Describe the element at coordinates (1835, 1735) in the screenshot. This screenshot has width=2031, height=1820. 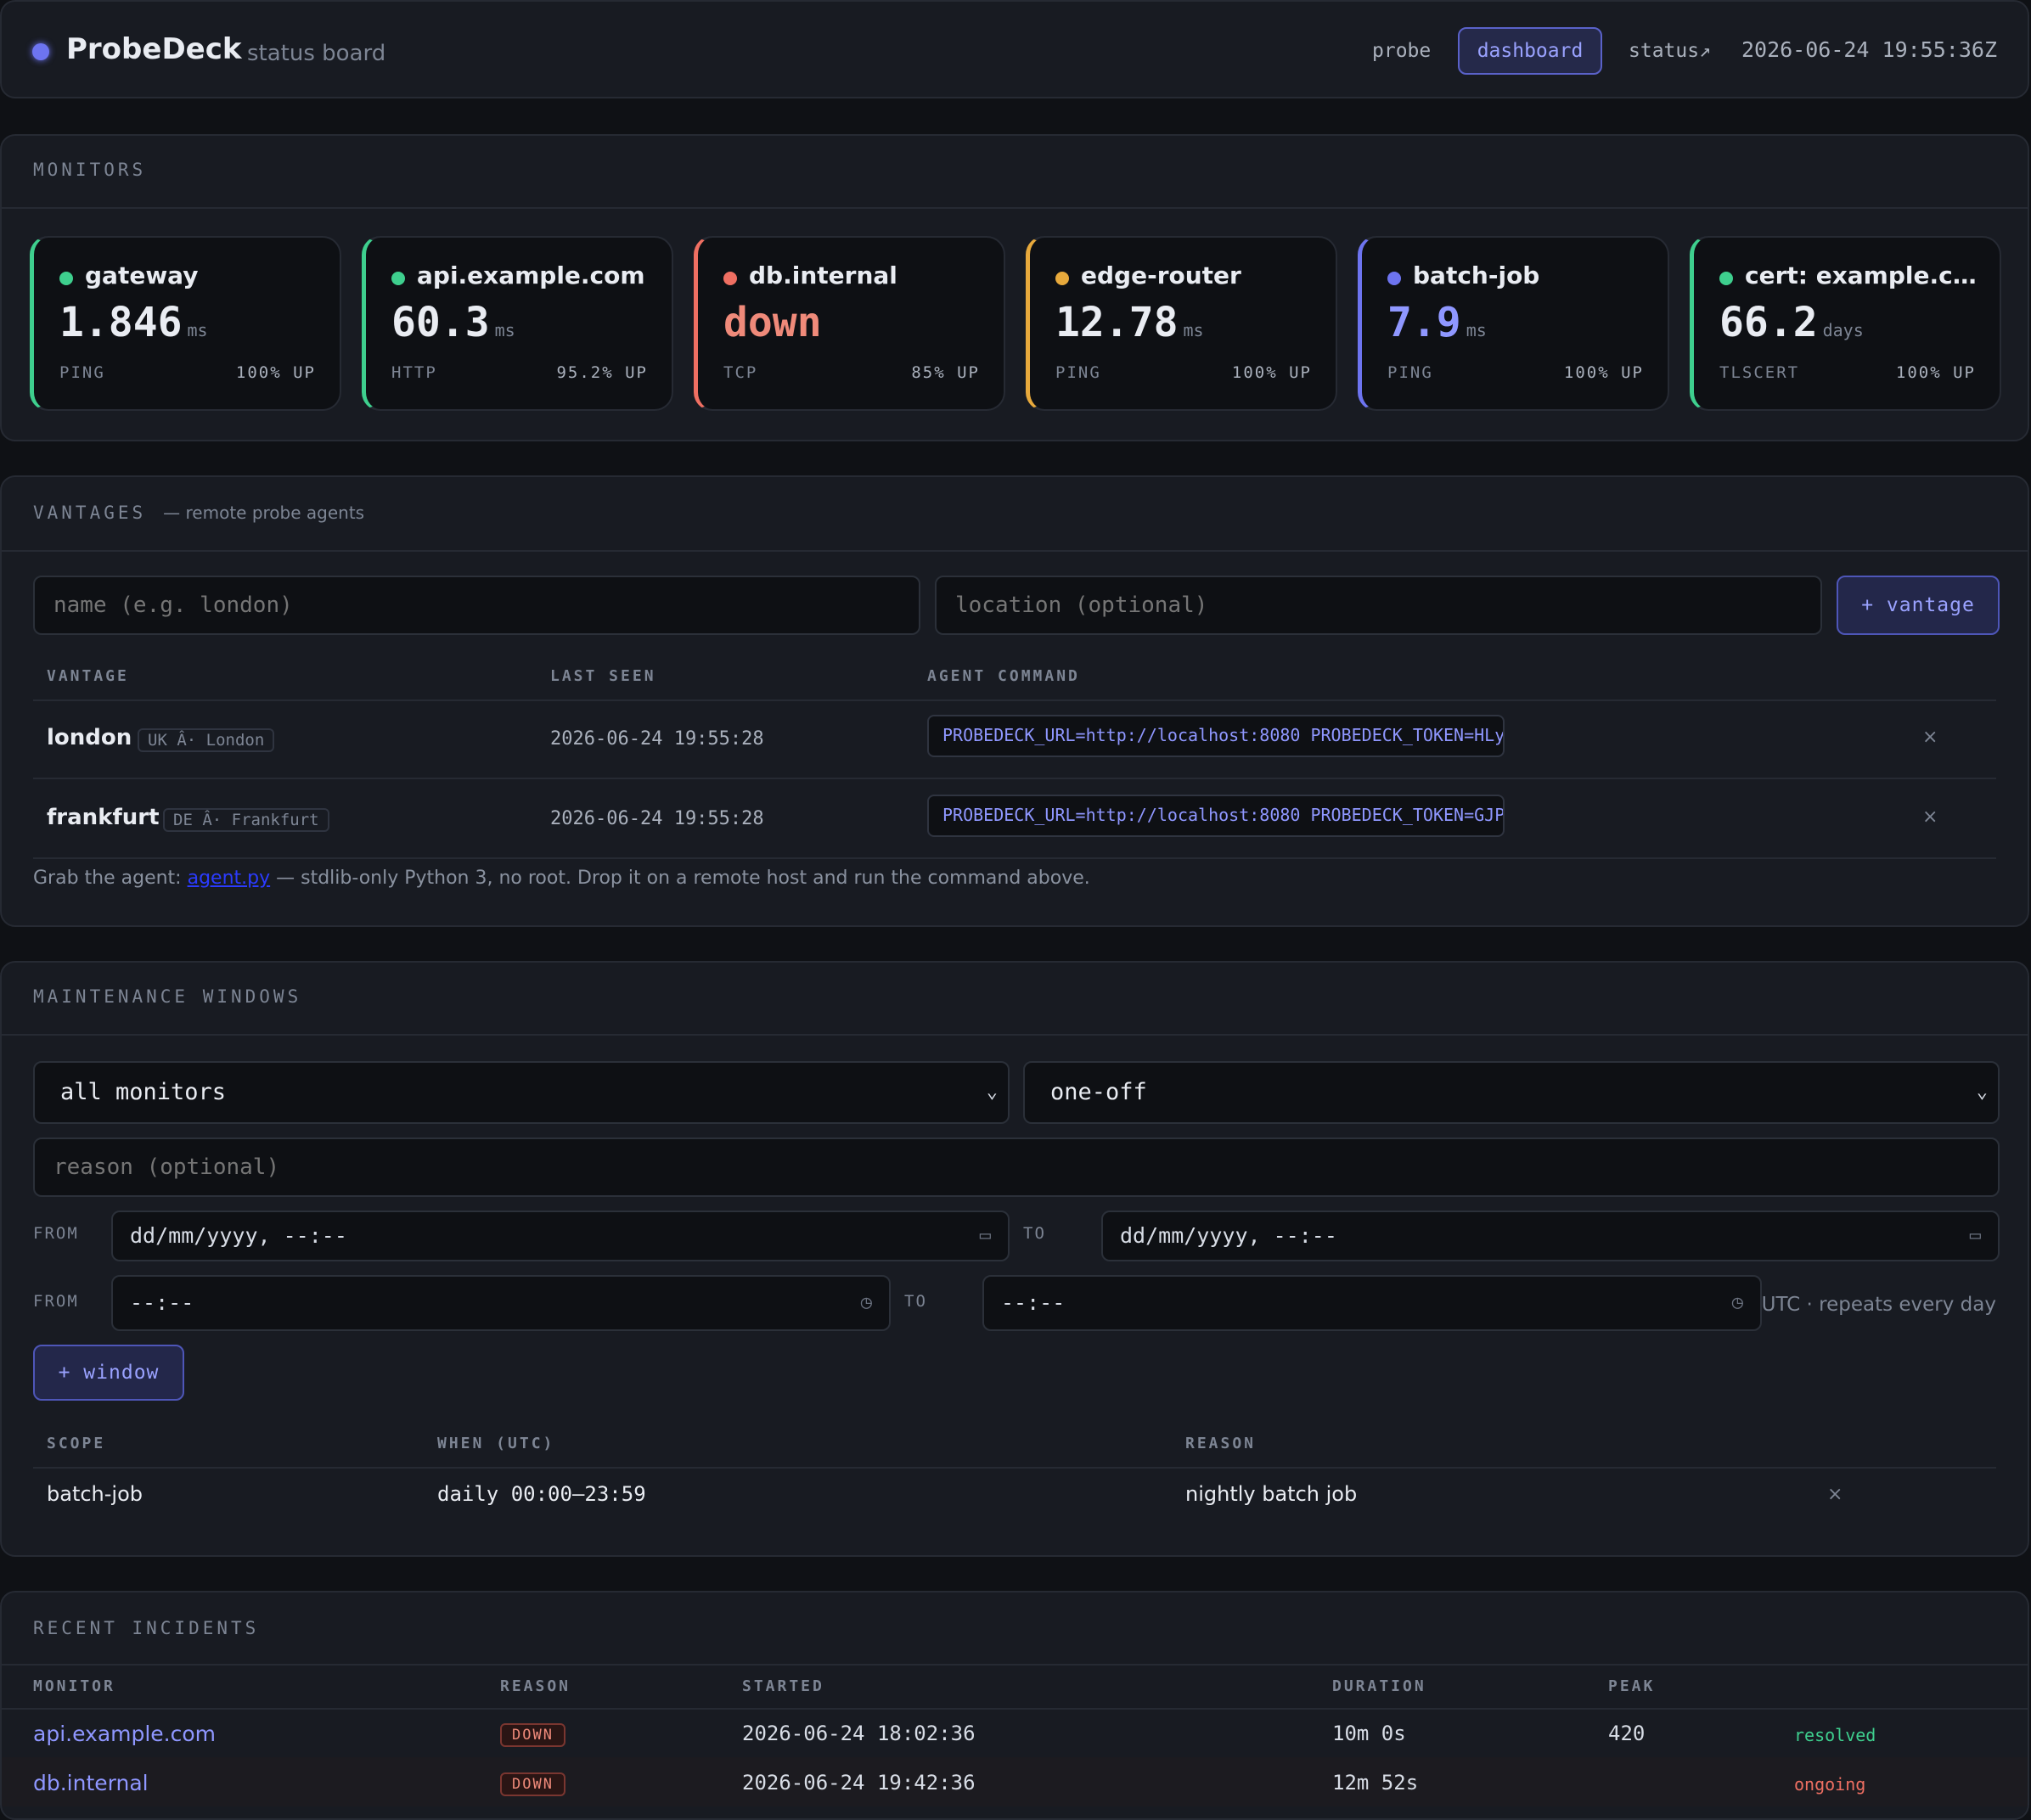
I see `incident-state: resolved` at that location.